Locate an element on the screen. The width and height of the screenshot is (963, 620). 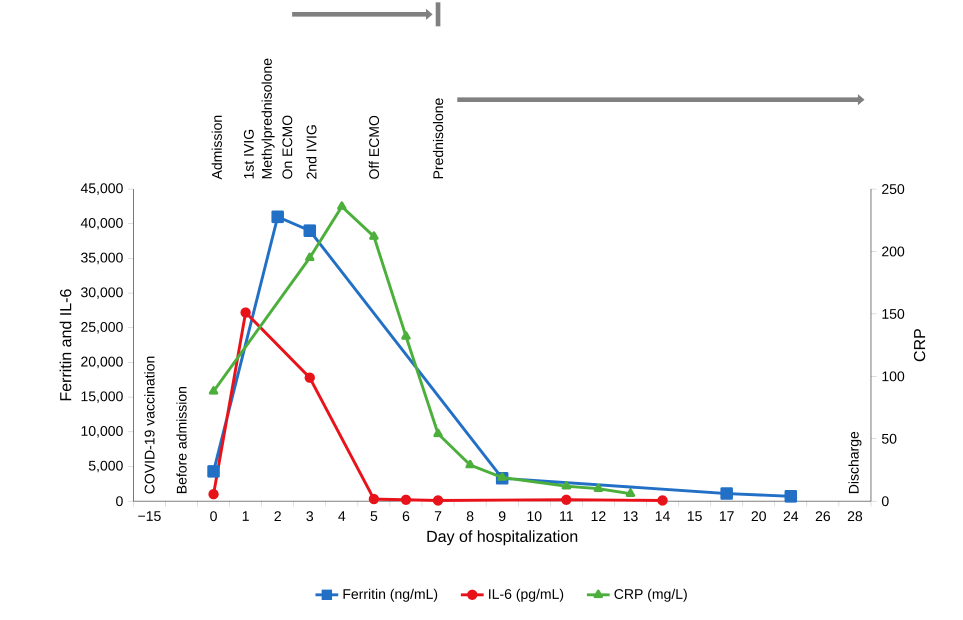
text: On ECMO is located at coordinates (287, 147).